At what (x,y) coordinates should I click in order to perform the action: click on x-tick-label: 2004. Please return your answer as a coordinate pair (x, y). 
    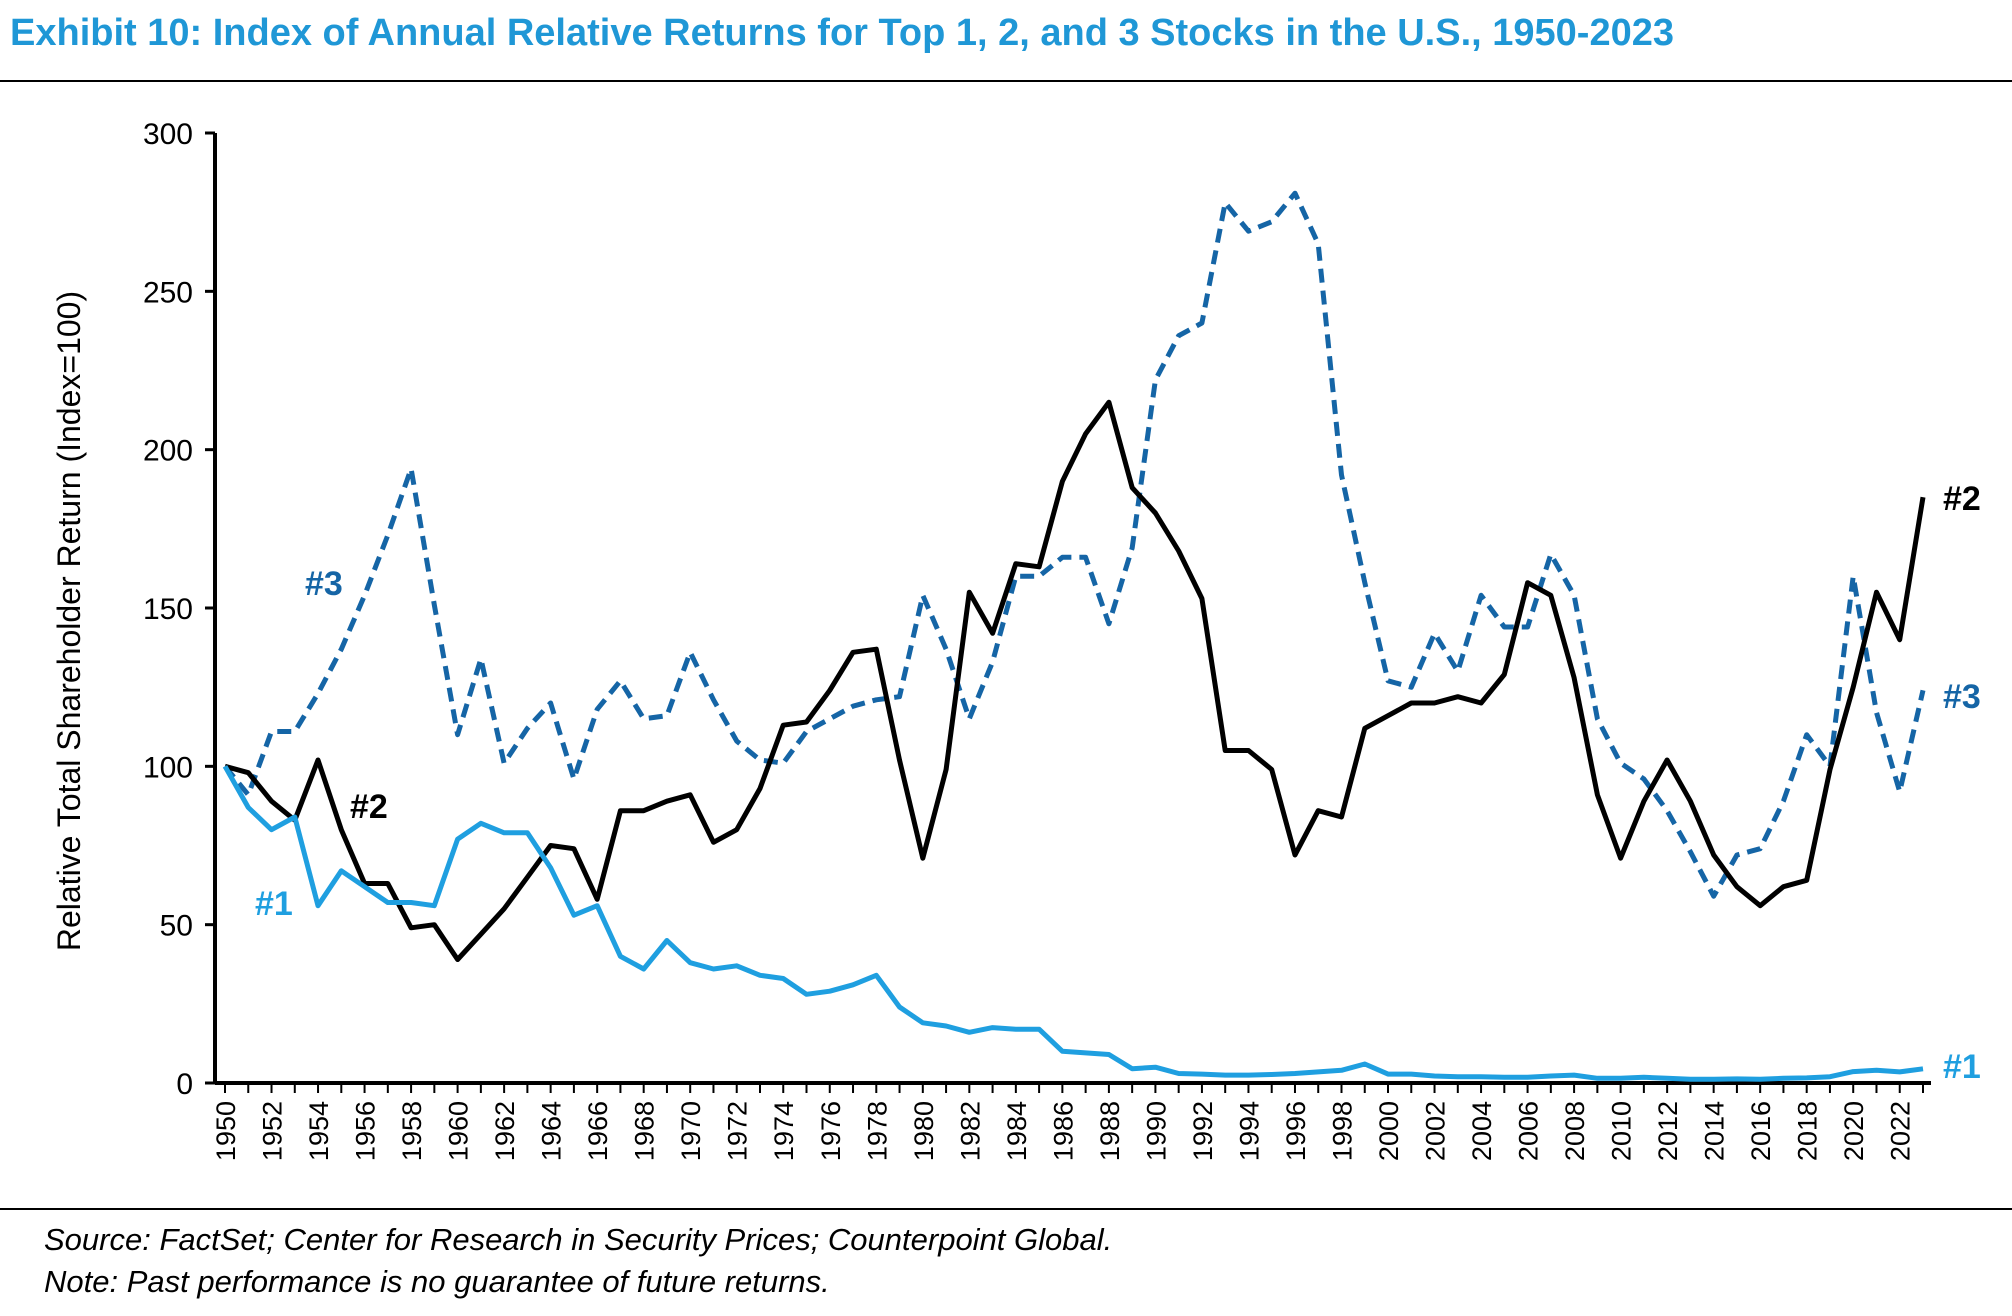
    Looking at the image, I should click on (1482, 1131).